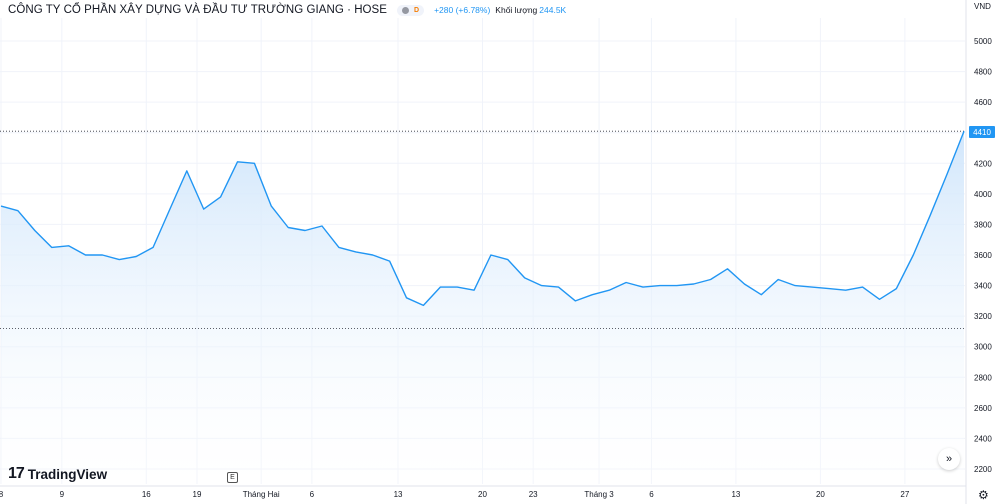 This screenshot has width=1000, height=504. What do you see at coordinates (983, 224) in the screenshot?
I see `y-tick-label: 3800` at bounding box center [983, 224].